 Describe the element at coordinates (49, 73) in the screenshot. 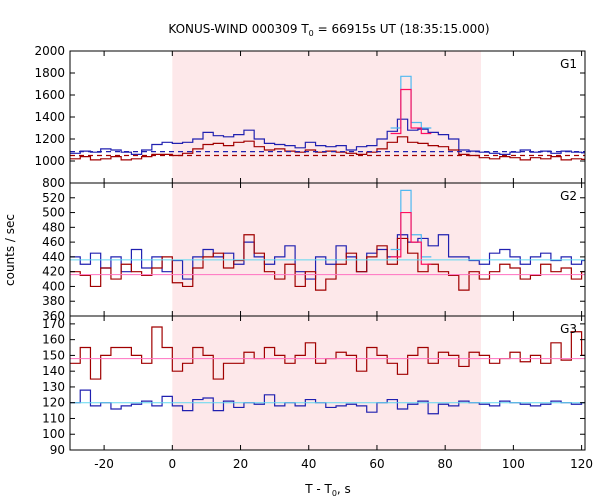

I see `y-tick-label: 1800` at that location.